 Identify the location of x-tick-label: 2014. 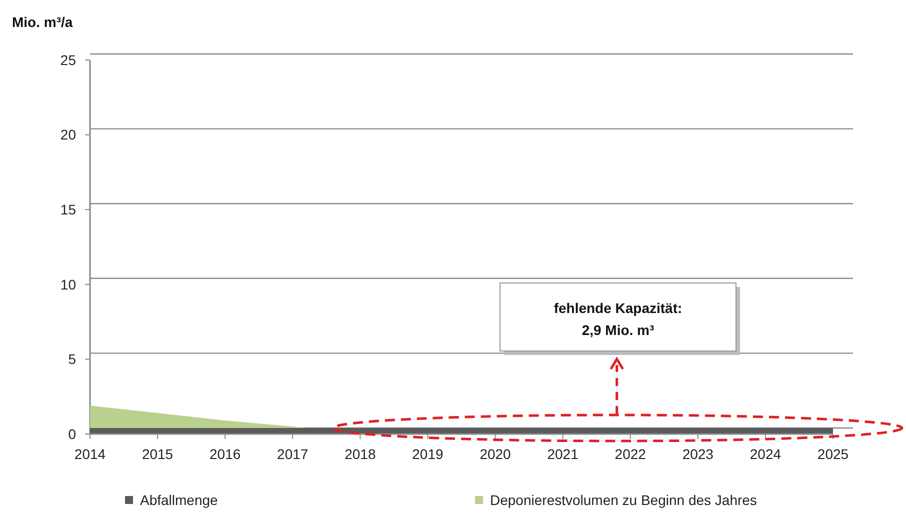
(90, 454).